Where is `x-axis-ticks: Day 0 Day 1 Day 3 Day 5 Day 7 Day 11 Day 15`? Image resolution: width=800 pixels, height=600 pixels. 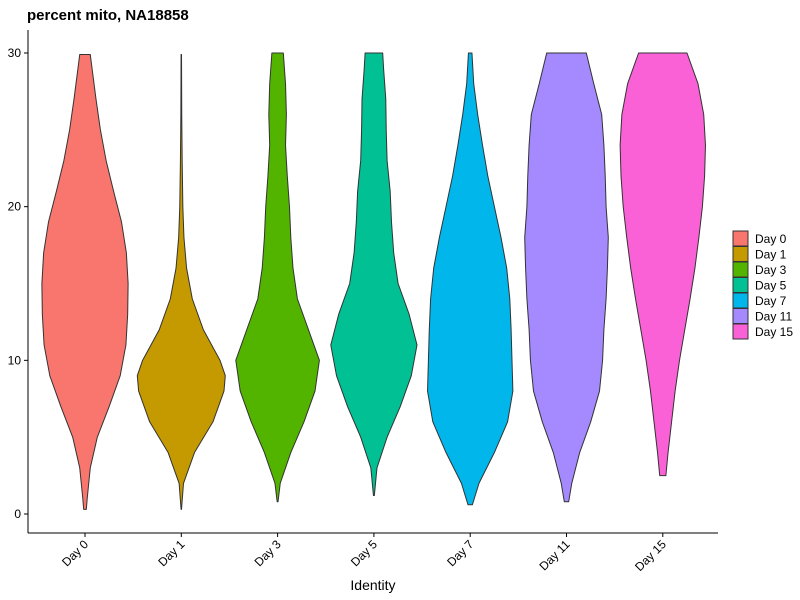 x-axis-ticks: Day 0 Day 1 Day 3 Day 5 Day 7 Day 11 Day 15 is located at coordinates (364, 553).